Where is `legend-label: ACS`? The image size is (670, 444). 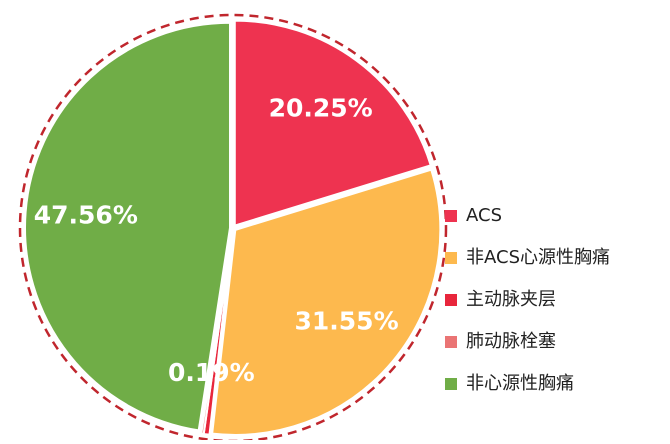 legend-label: ACS is located at coordinates (484, 215).